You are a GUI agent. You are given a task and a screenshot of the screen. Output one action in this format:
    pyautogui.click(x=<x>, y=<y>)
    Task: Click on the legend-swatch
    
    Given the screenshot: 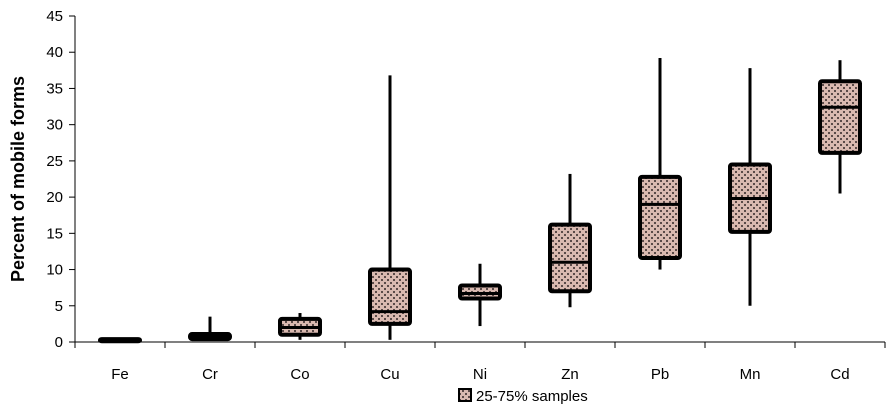 What is the action you would take?
    pyautogui.click(x=465, y=395)
    